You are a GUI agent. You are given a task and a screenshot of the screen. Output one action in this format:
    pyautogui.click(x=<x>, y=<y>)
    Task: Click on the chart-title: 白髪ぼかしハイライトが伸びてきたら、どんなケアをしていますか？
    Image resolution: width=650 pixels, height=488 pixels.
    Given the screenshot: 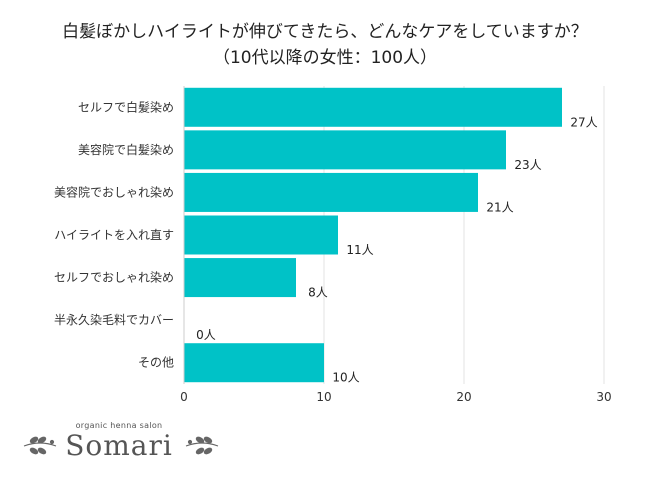 What is the action you would take?
    pyautogui.click(x=325, y=32)
    